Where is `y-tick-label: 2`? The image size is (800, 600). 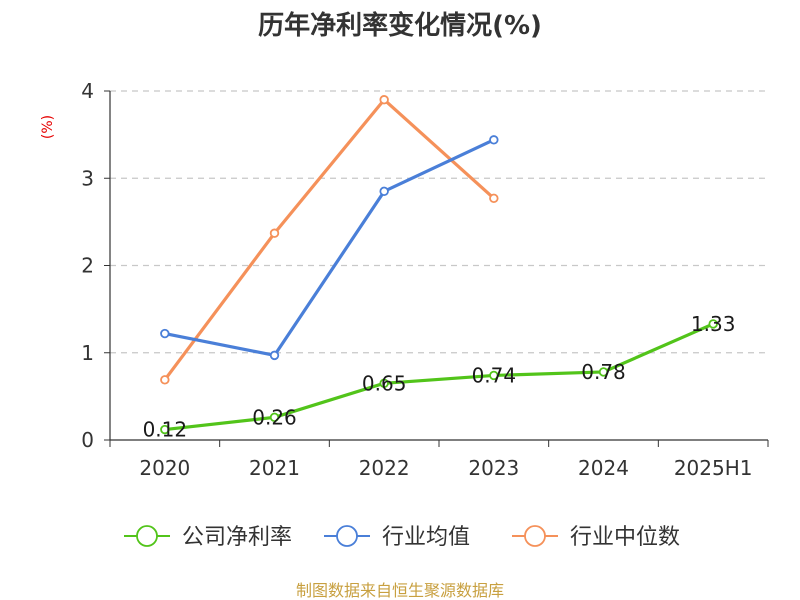 y-tick-label: 2 is located at coordinates (87, 266).